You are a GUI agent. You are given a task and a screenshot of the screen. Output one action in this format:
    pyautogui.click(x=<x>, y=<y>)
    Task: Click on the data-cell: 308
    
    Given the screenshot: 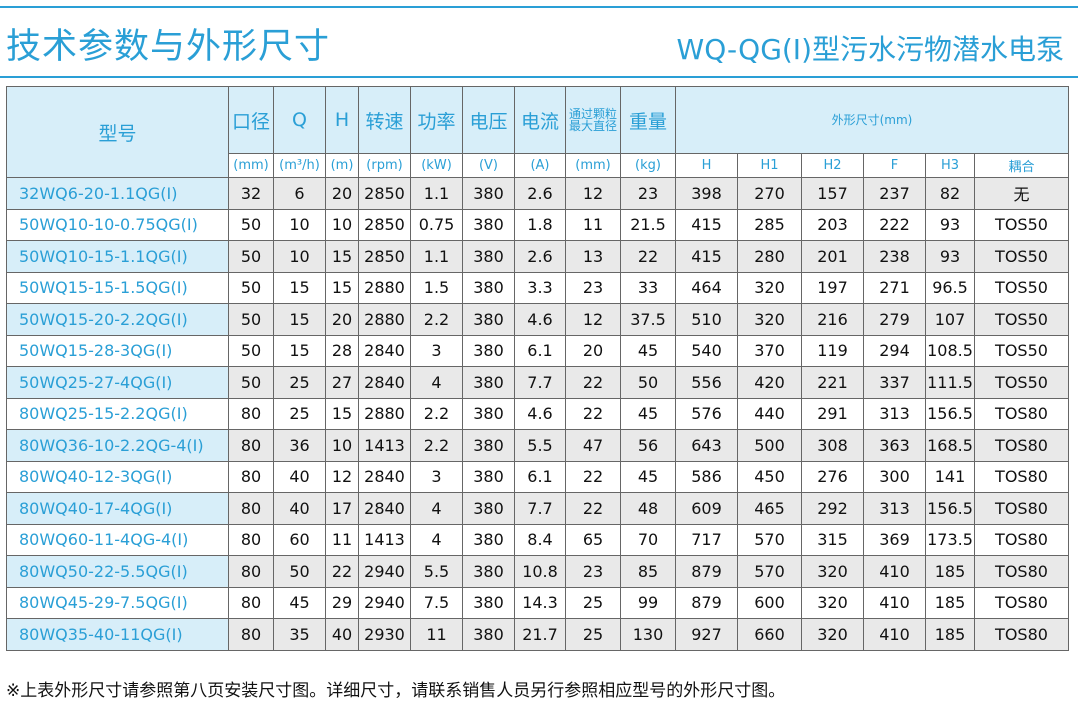 What is the action you would take?
    pyautogui.click(x=832, y=445)
    